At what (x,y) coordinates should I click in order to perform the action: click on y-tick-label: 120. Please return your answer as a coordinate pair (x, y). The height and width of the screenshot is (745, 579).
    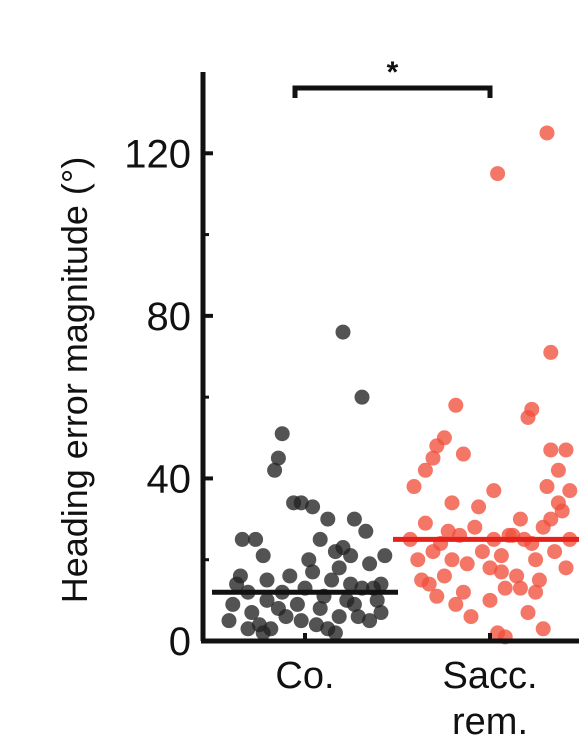
    Looking at the image, I should click on (157, 154).